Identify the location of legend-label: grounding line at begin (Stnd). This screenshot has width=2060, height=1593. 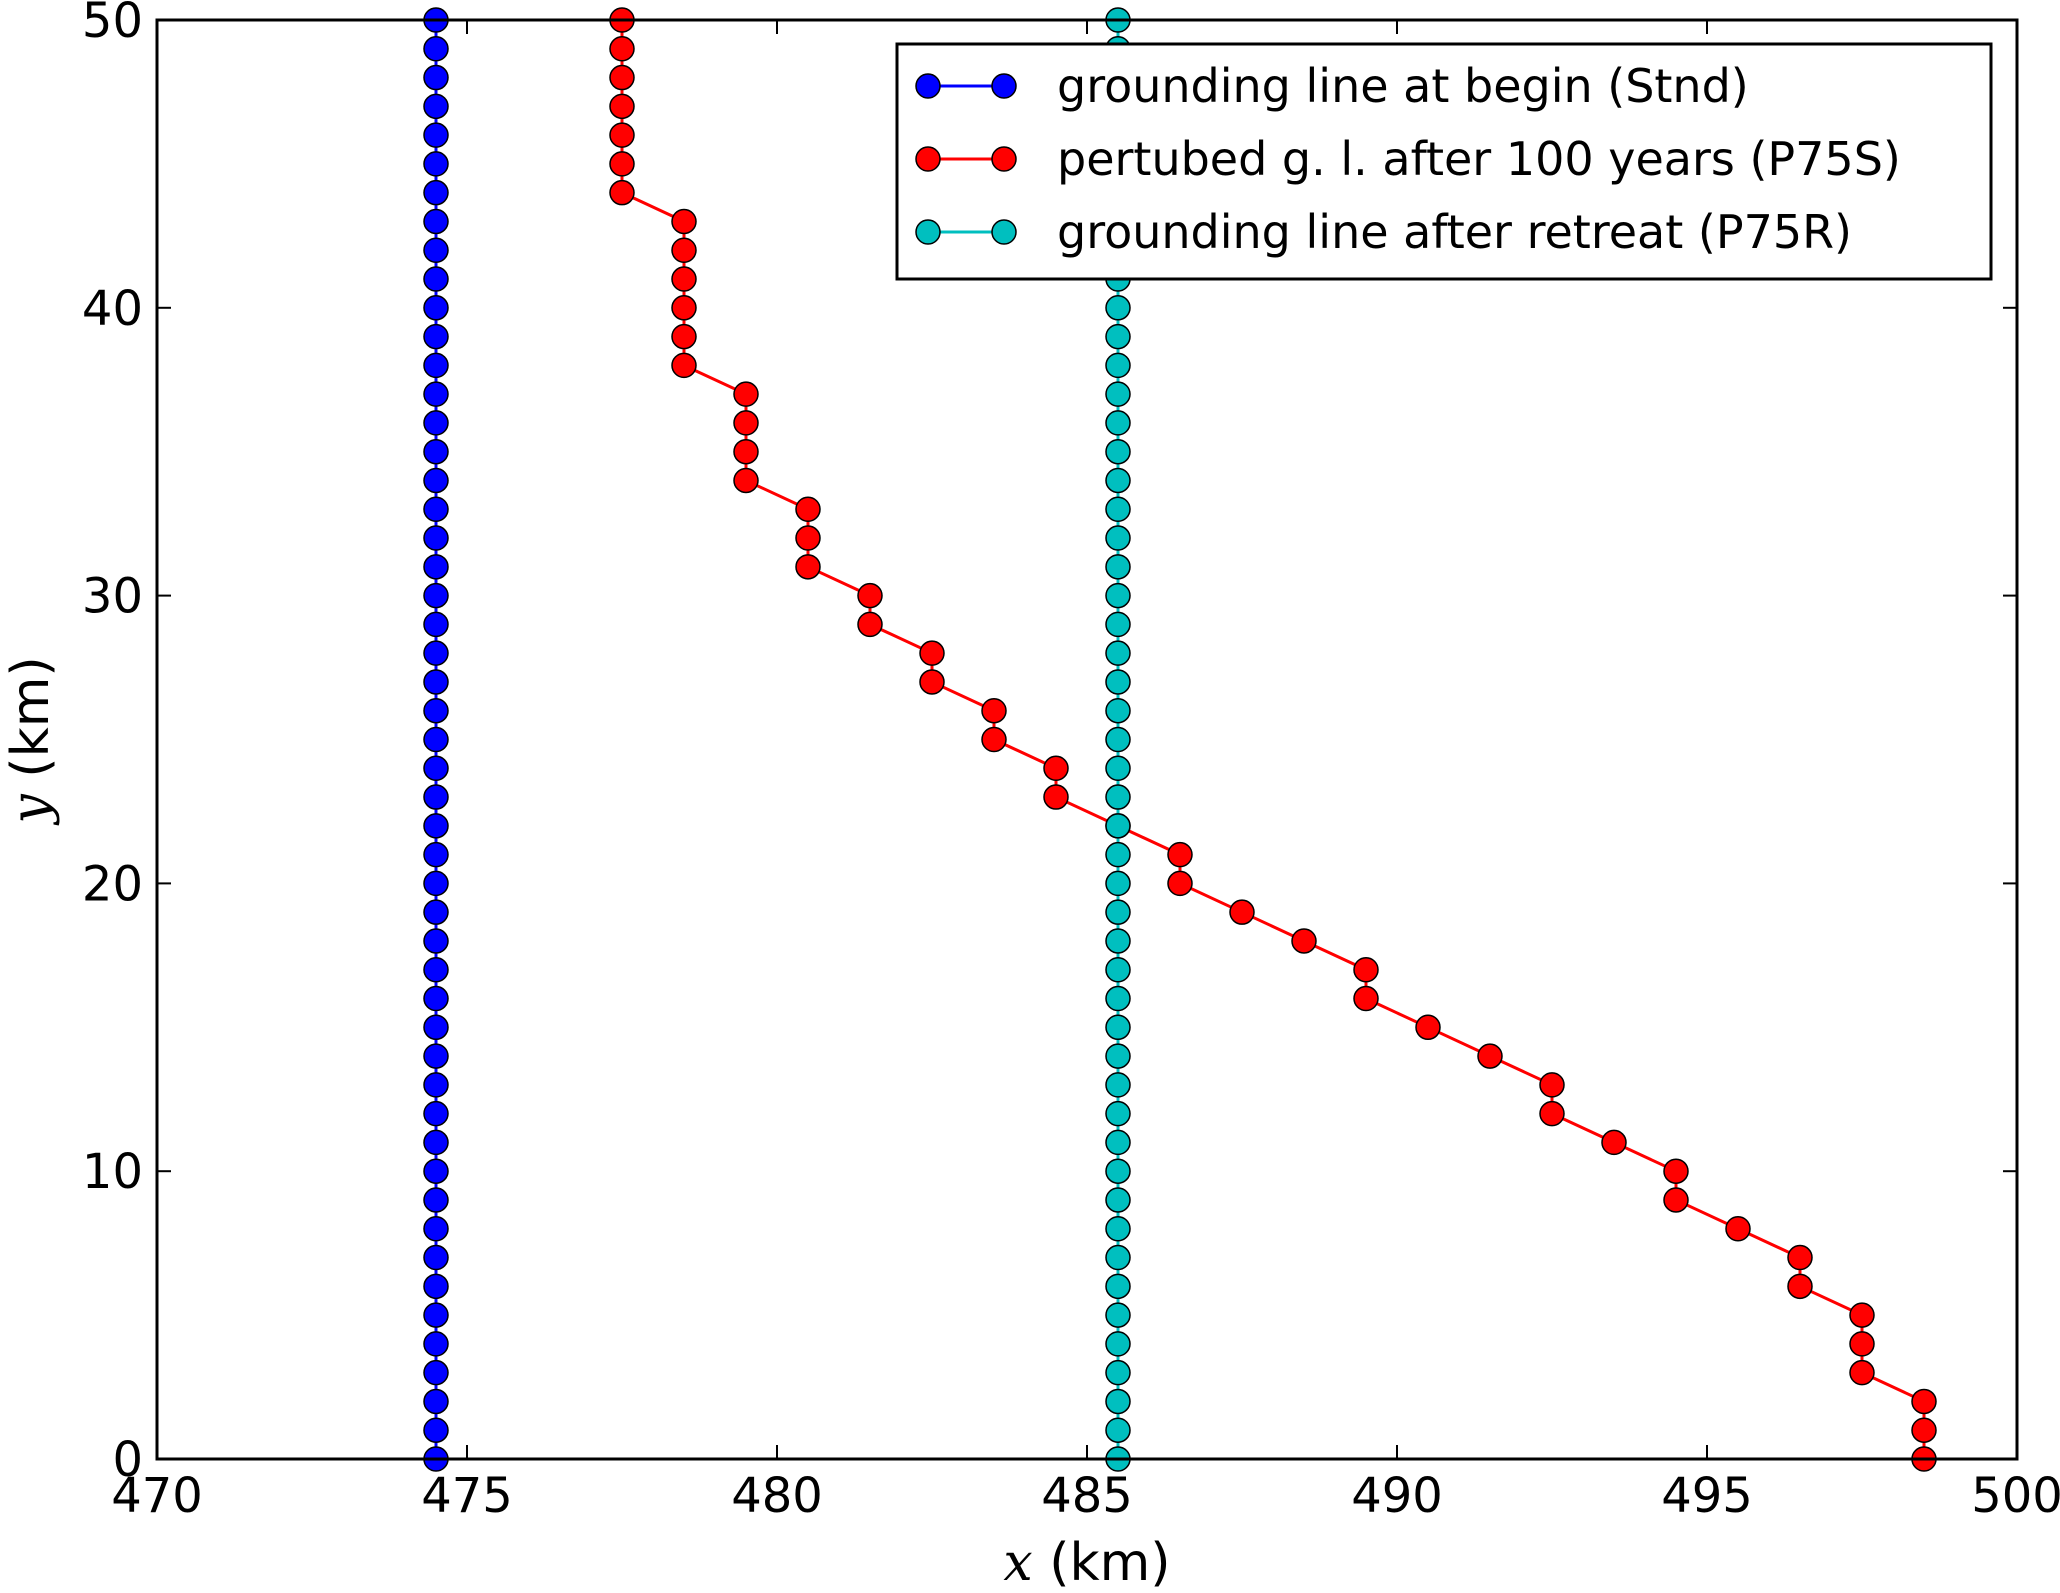
(1403, 86).